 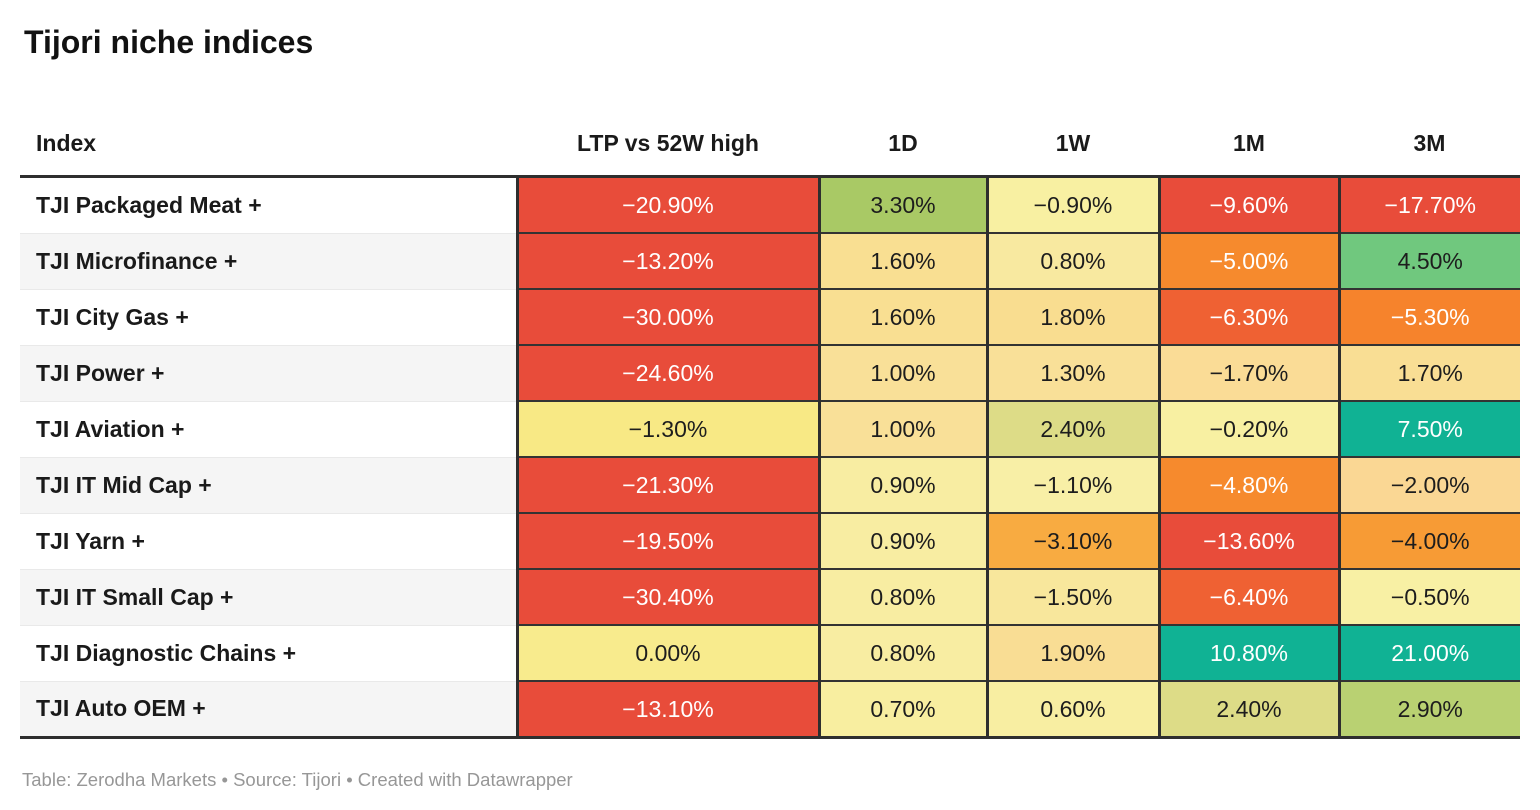 I want to click on value-cell-1w: 1.30%, so click(x=1072, y=372).